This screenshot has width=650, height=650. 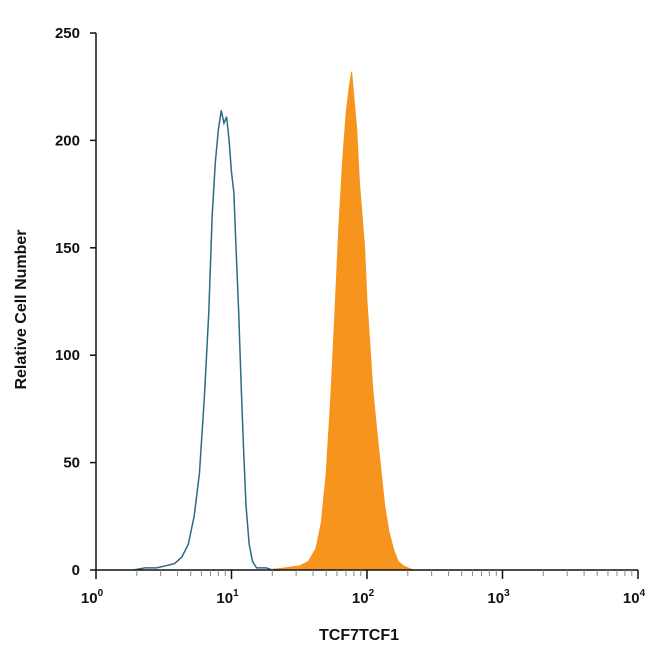 What do you see at coordinates (67, 355) in the screenshot?
I see `y-tick-label: 100` at bounding box center [67, 355].